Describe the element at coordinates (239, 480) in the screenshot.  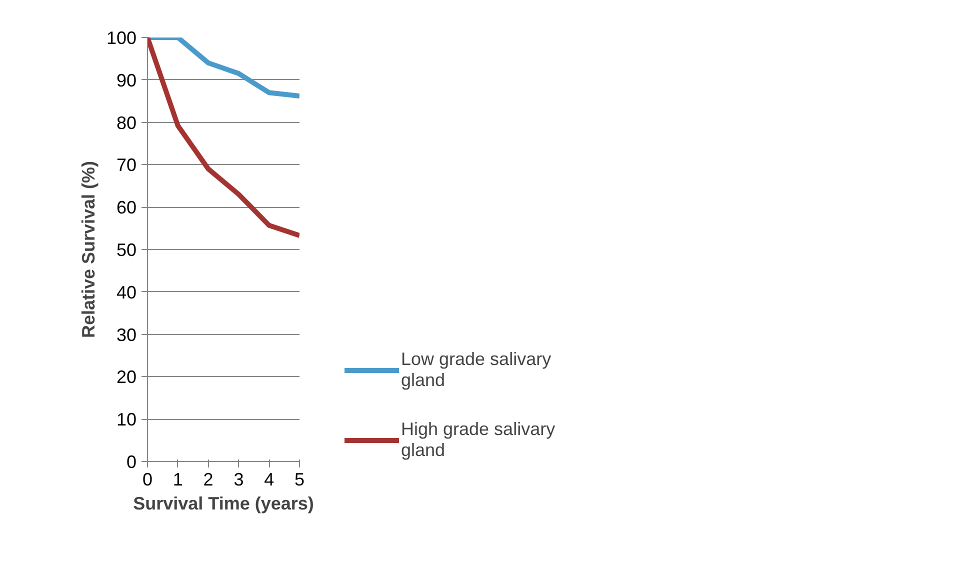
I see `x-tick-label: 3` at that location.